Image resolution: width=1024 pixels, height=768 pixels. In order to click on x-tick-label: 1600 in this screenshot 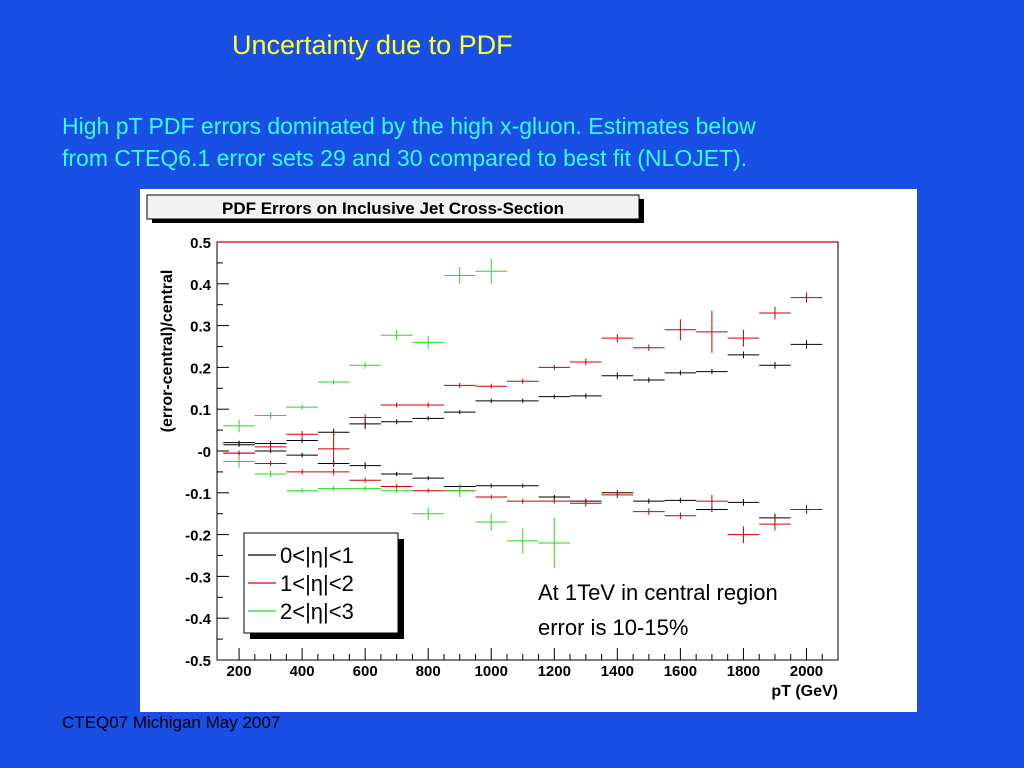, I will do `click(680, 671)`.